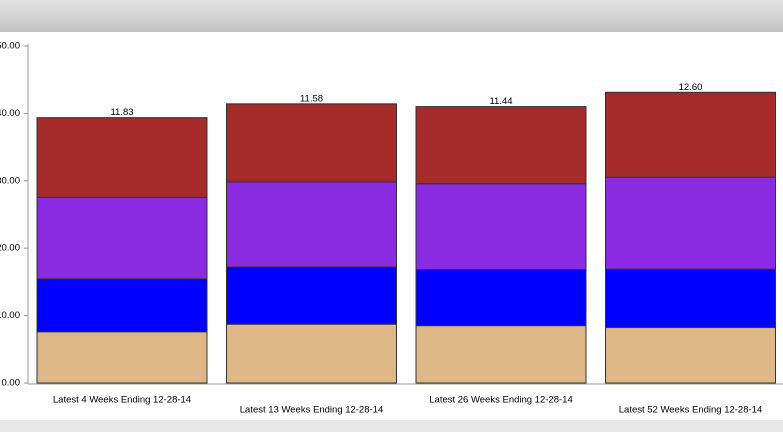 The width and height of the screenshot is (783, 432). Describe the element at coordinates (690, 410) in the screenshot. I see `x-tick-label: Latest 52 Weeks Ending 12-28-14` at that location.